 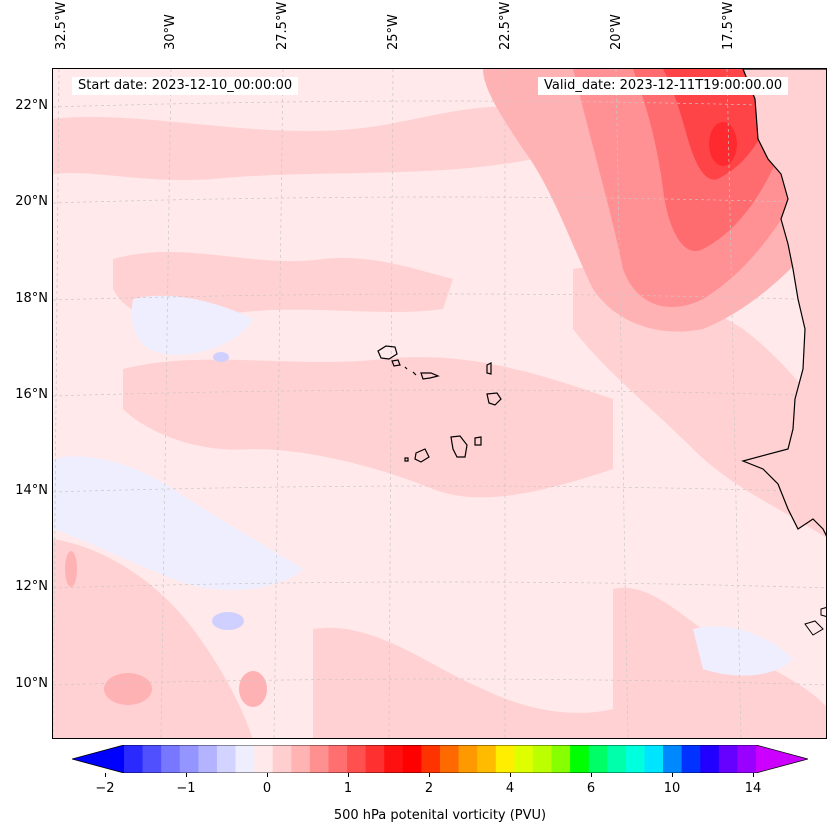 What do you see at coordinates (61, 25) in the screenshot?
I see `lon-label-32-5w: 32.5°W` at bounding box center [61, 25].